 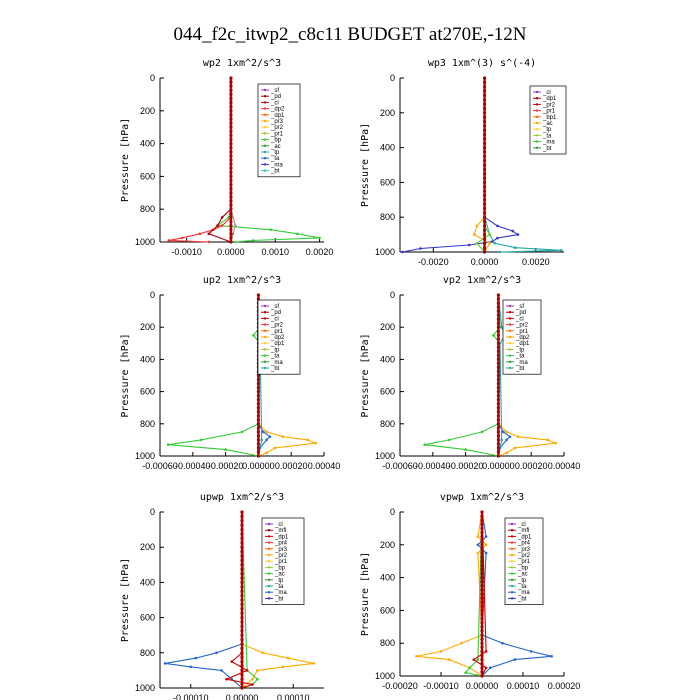 I want to click on x-tick-label: 0.00000, so click(x=258, y=466).